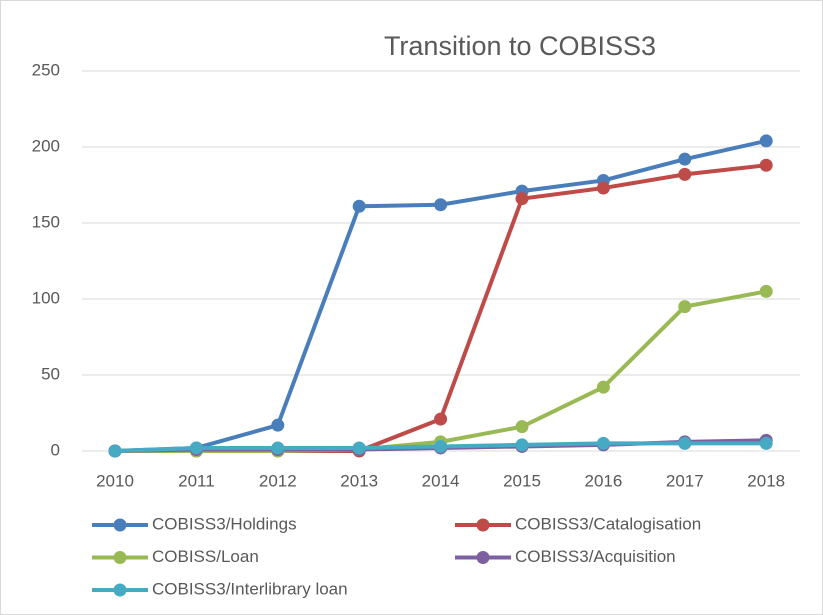 Image resolution: width=823 pixels, height=615 pixels. Describe the element at coordinates (46, 69) in the screenshot. I see `y-tick-label: 250` at that location.